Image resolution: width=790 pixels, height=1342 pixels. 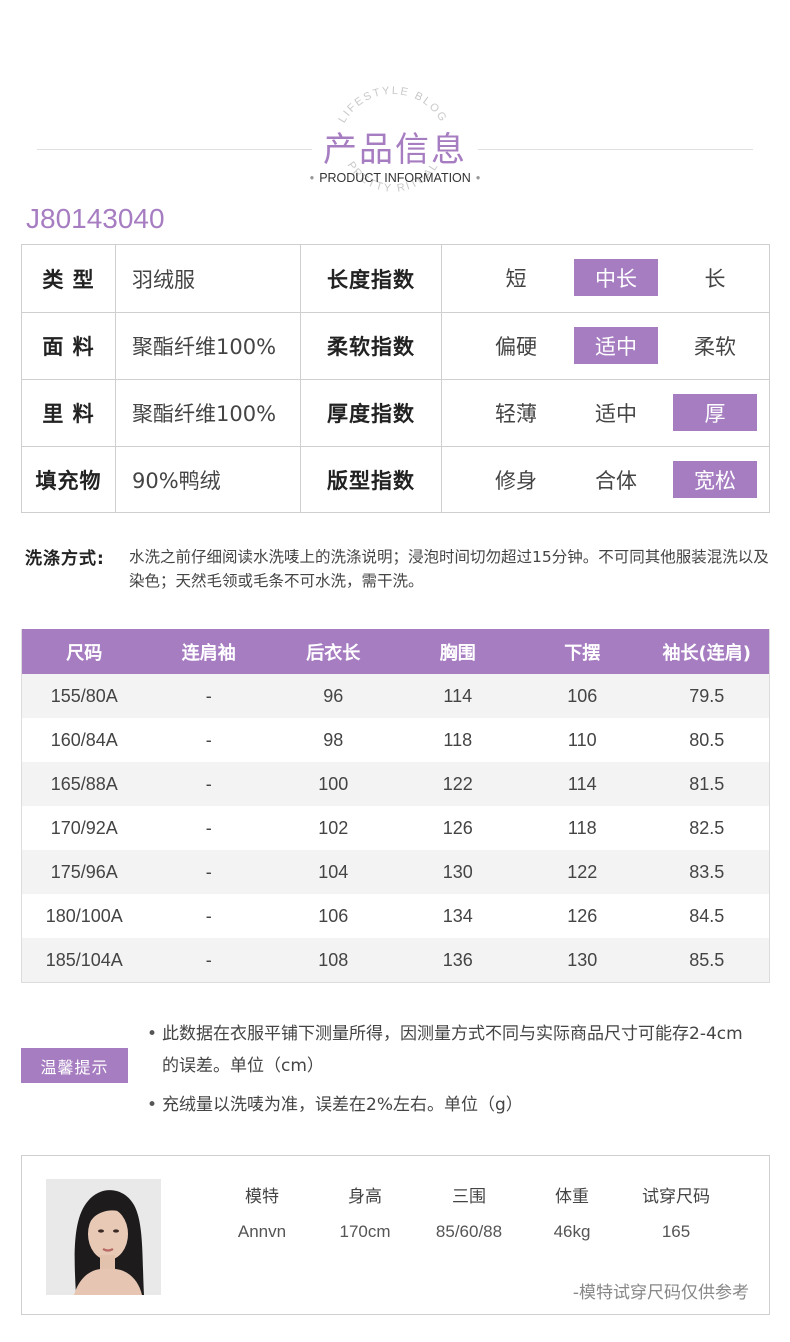 What do you see at coordinates (516, 413) in the screenshot?
I see `index-option: 轻薄` at bounding box center [516, 413].